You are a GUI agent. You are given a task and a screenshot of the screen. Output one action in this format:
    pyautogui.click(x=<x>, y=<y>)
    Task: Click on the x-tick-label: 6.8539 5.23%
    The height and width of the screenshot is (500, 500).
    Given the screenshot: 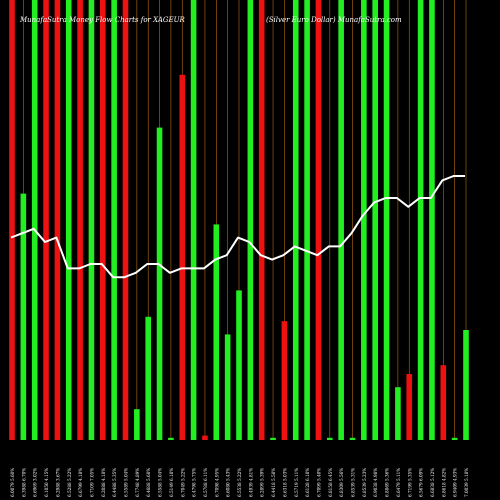 What is the action you would take?
    pyautogui.click(x=364, y=482)
    